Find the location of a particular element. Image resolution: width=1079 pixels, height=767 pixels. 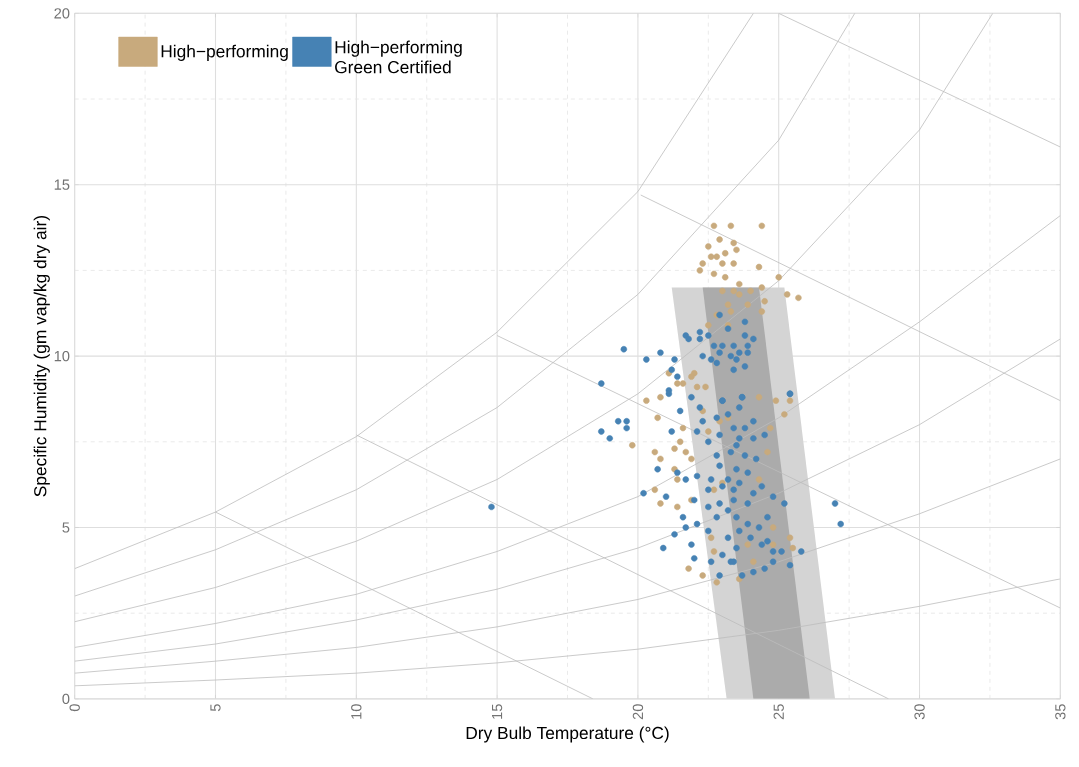

y-tick-label: 10 is located at coordinates (62, 356).